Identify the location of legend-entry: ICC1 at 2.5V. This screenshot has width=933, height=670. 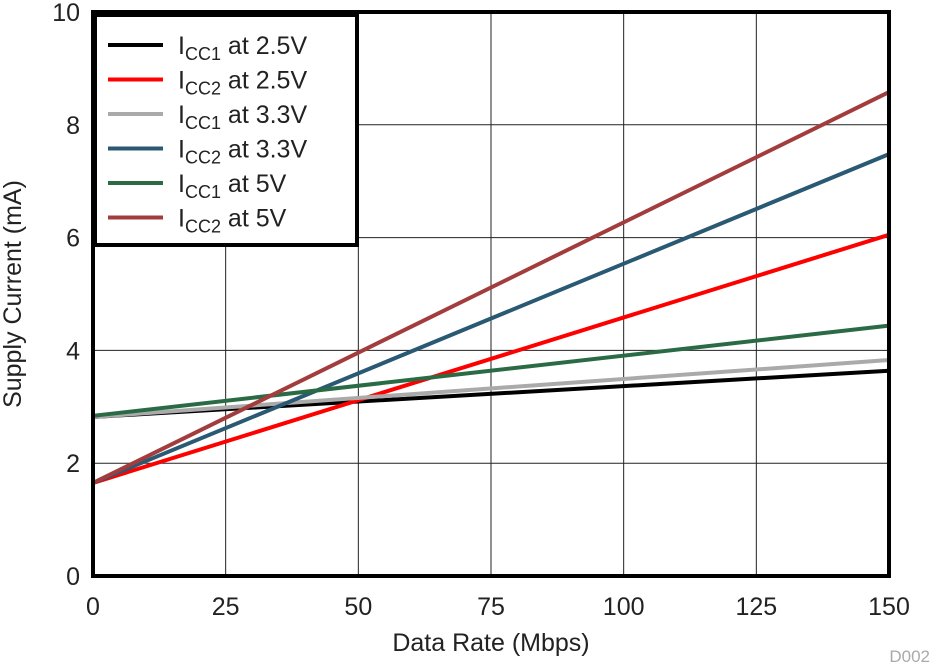
(242, 48).